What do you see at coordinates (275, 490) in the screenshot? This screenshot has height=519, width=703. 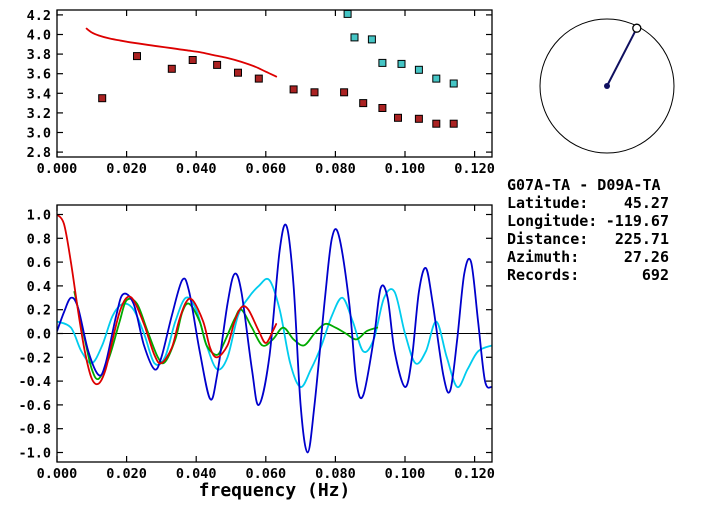 I see `x-axis-title: frequency (Hz)` at bounding box center [275, 490].